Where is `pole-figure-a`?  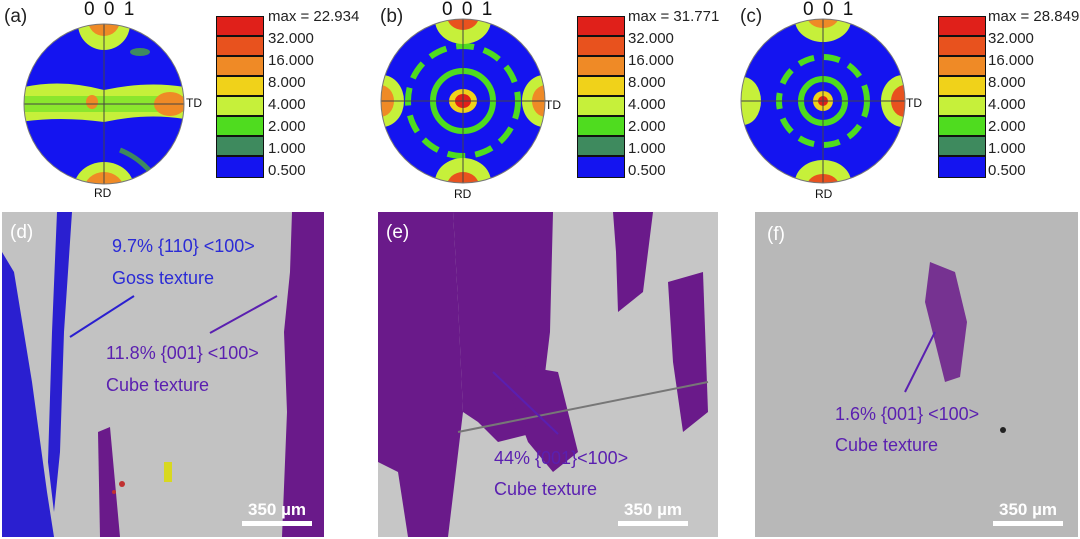 pole-figure-a is located at coordinates (104, 104).